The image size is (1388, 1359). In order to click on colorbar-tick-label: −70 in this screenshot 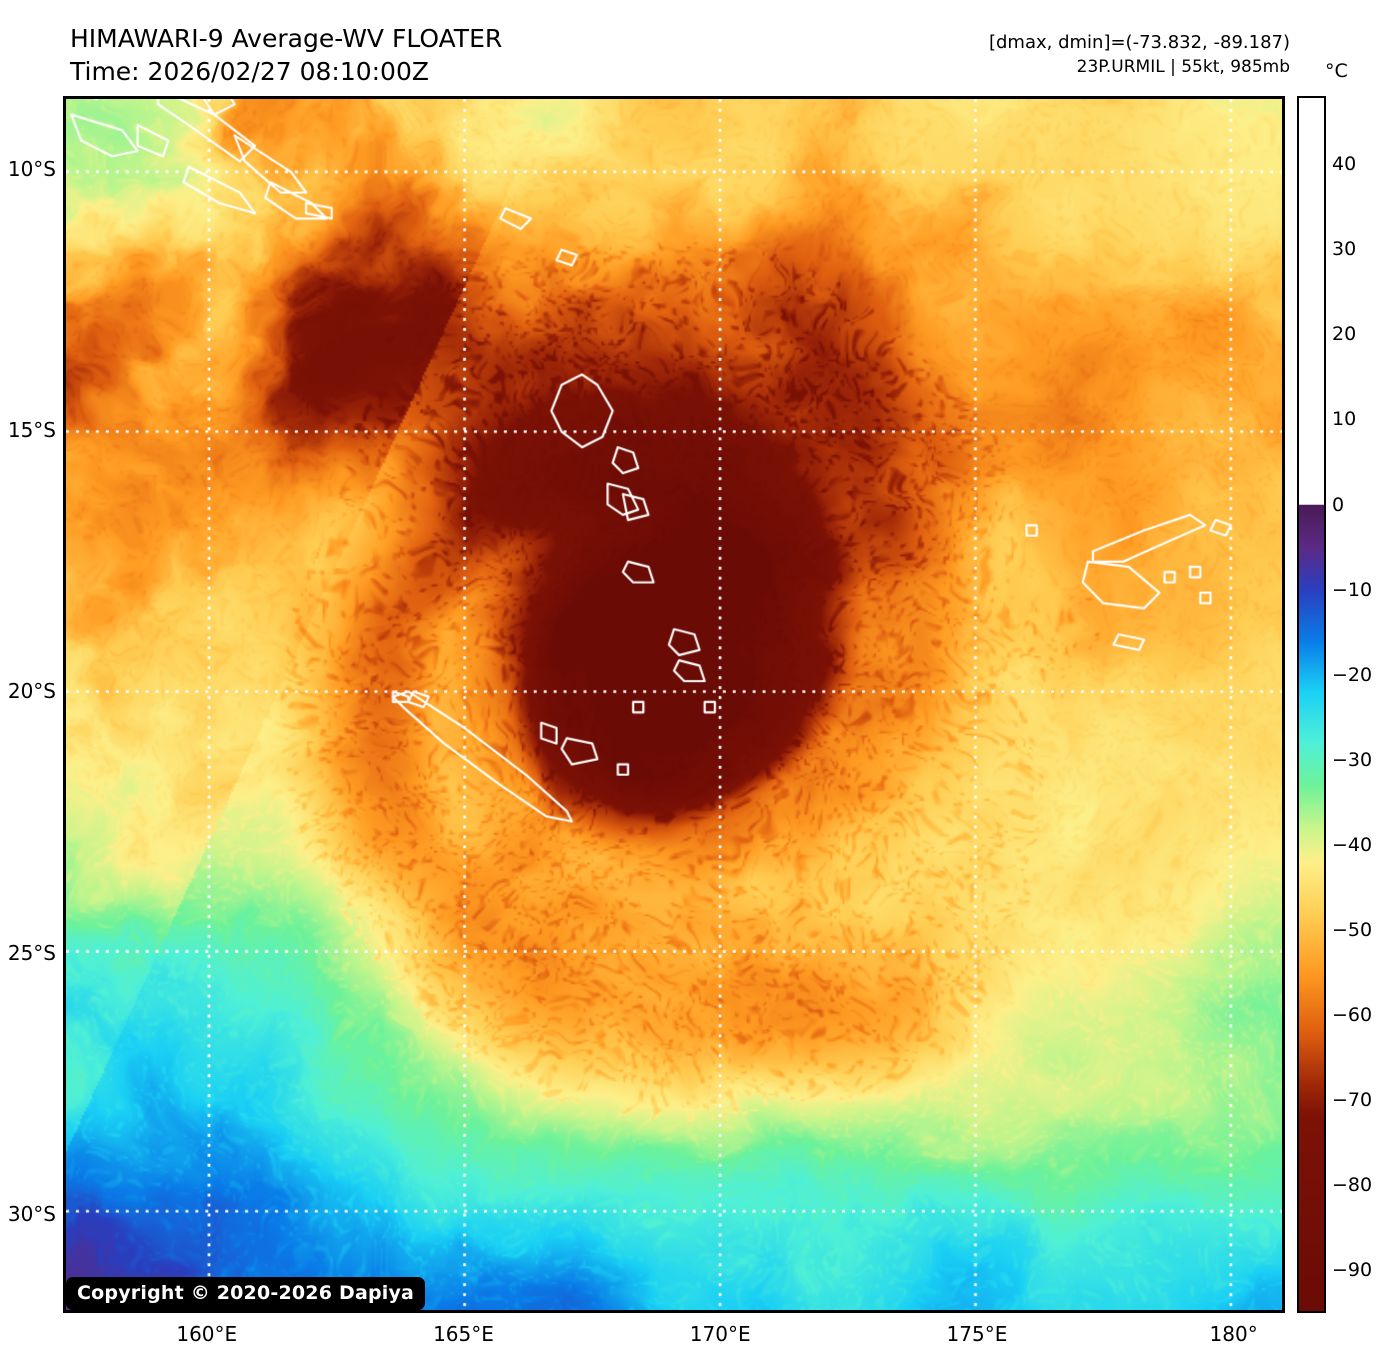, I will do `click(1352, 1100)`.